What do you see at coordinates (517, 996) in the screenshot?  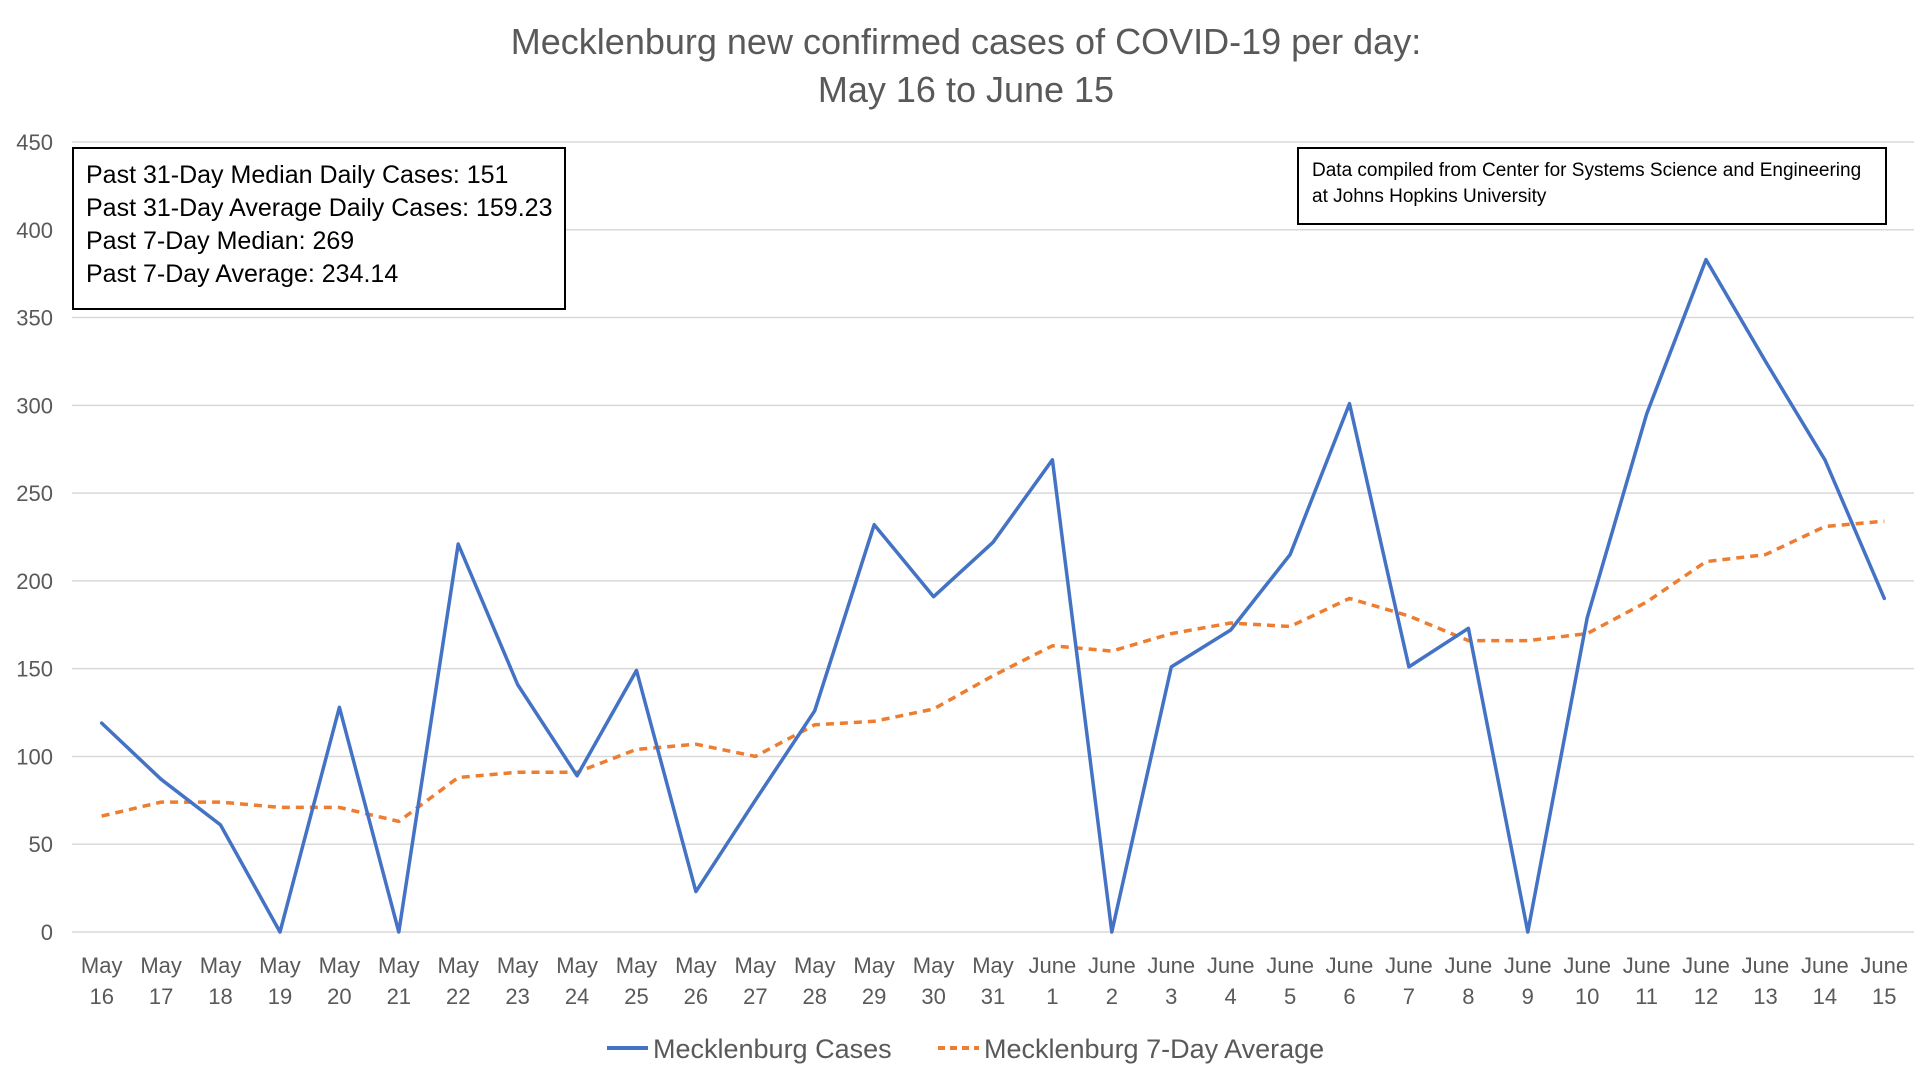 I see `x-tick-label-day: 23` at bounding box center [517, 996].